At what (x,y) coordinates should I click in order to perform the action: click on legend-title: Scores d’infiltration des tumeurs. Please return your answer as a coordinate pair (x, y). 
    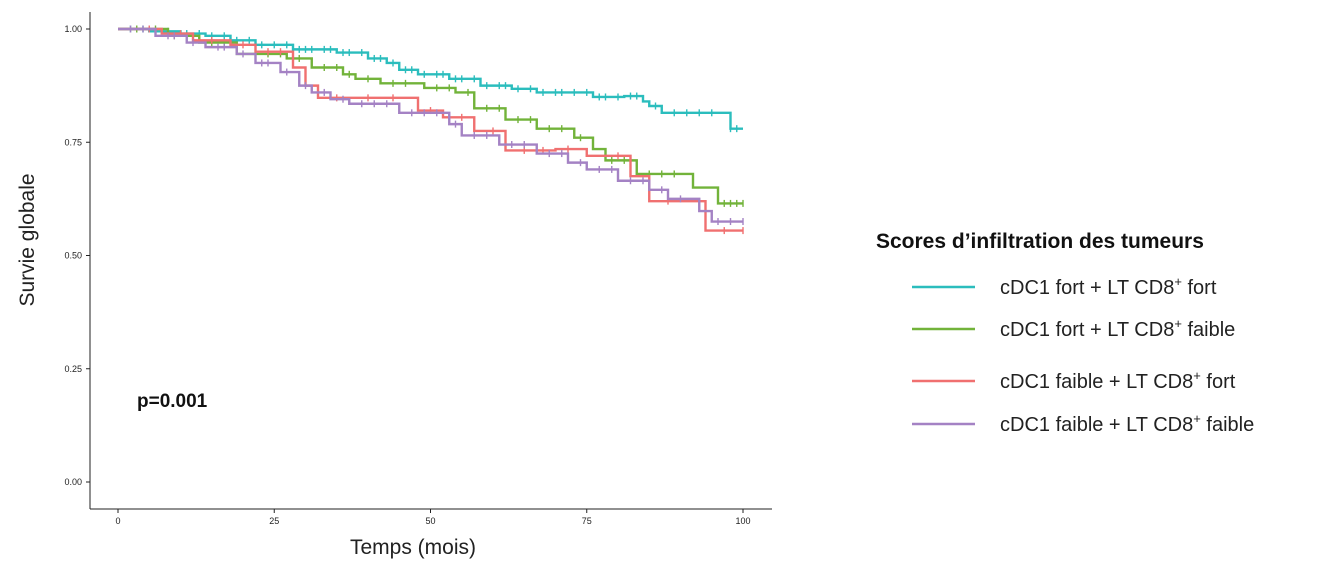
    Looking at the image, I should click on (1040, 241).